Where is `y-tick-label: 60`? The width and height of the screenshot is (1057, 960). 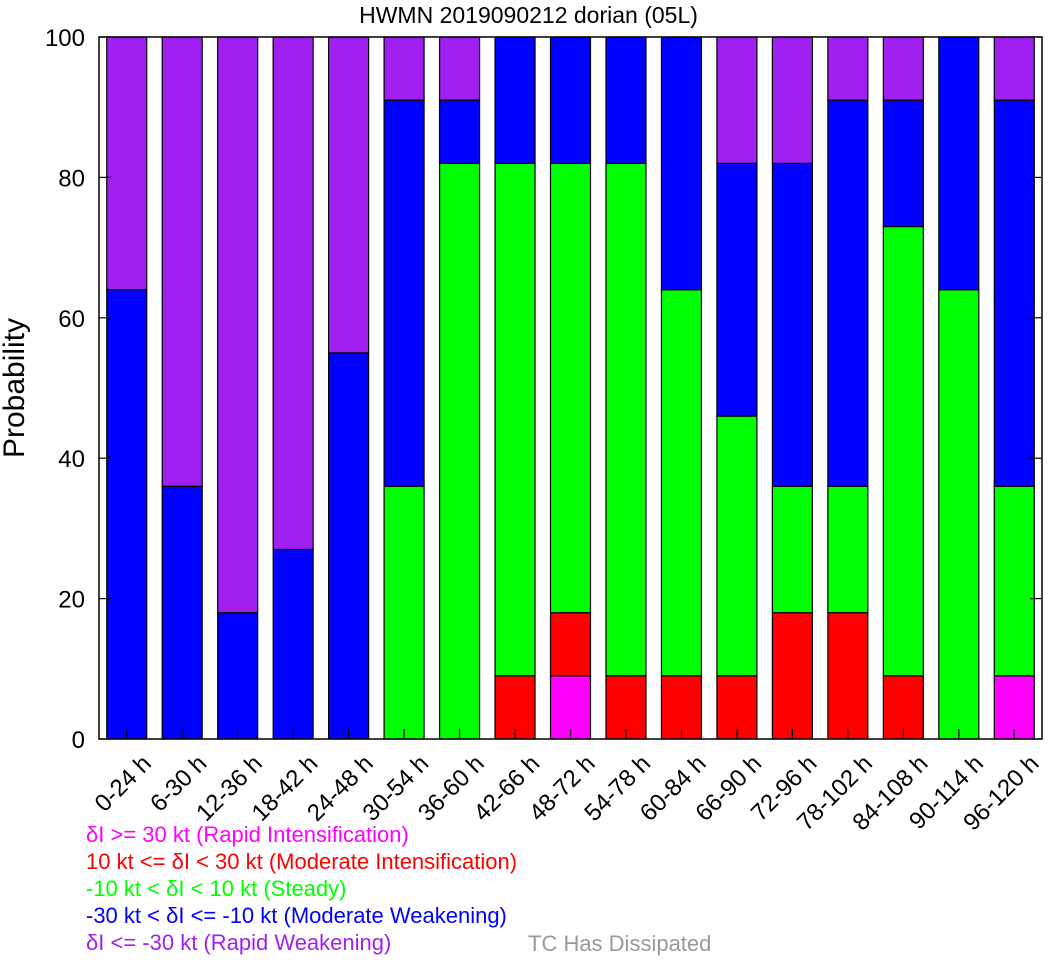
y-tick-label: 60 is located at coordinates (71, 319).